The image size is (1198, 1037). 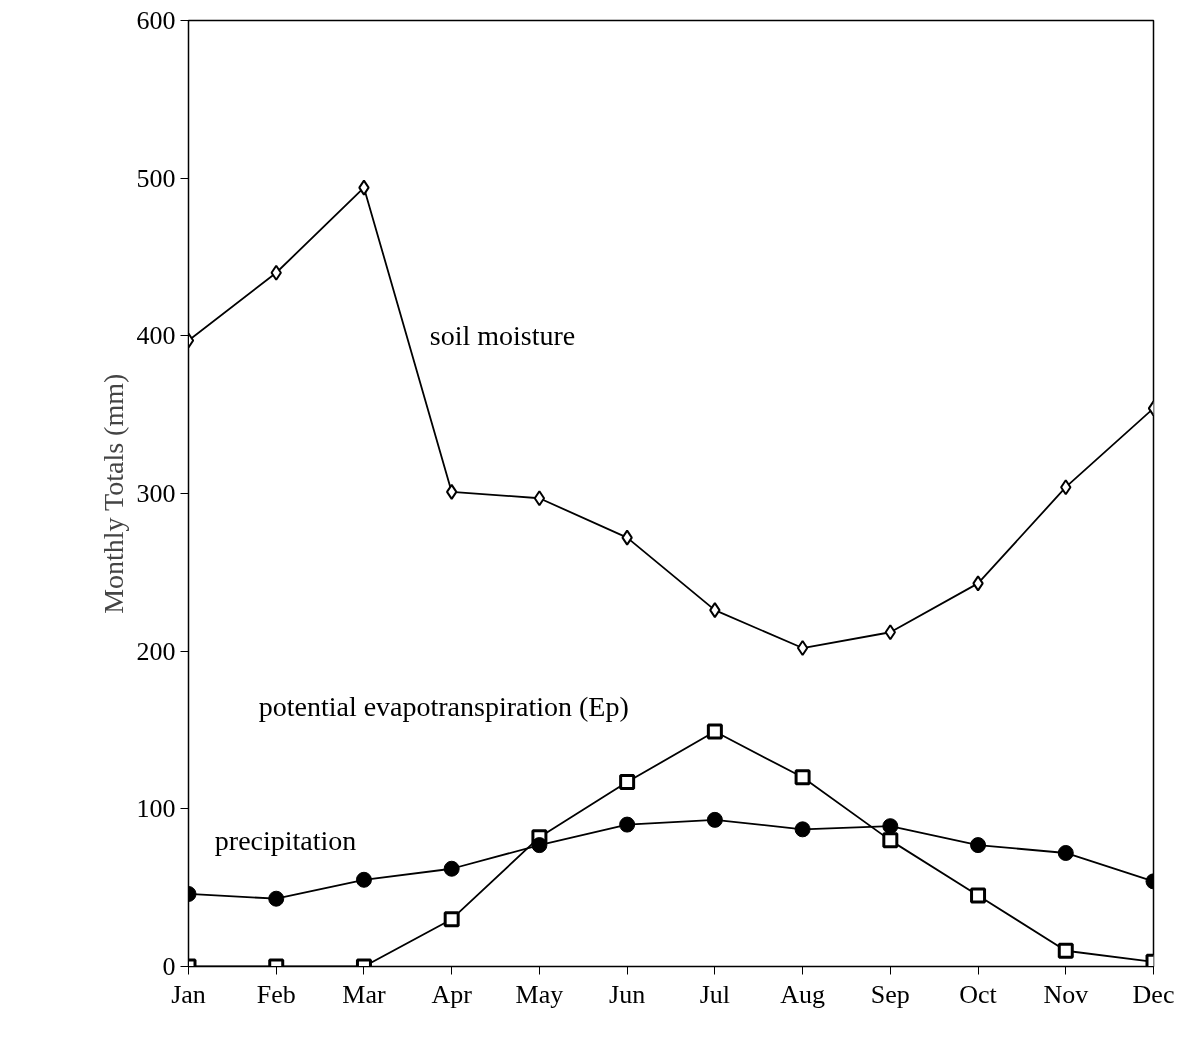 What do you see at coordinates (452, 994) in the screenshot?
I see `x-tick-label: Apr` at bounding box center [452, 994].